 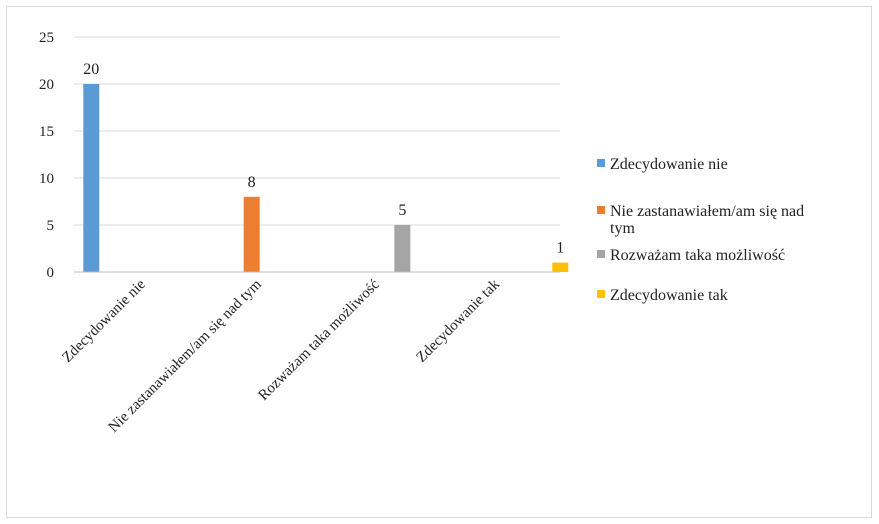 I want to click on y-tick-label: 5, so click(x=51, y=226).